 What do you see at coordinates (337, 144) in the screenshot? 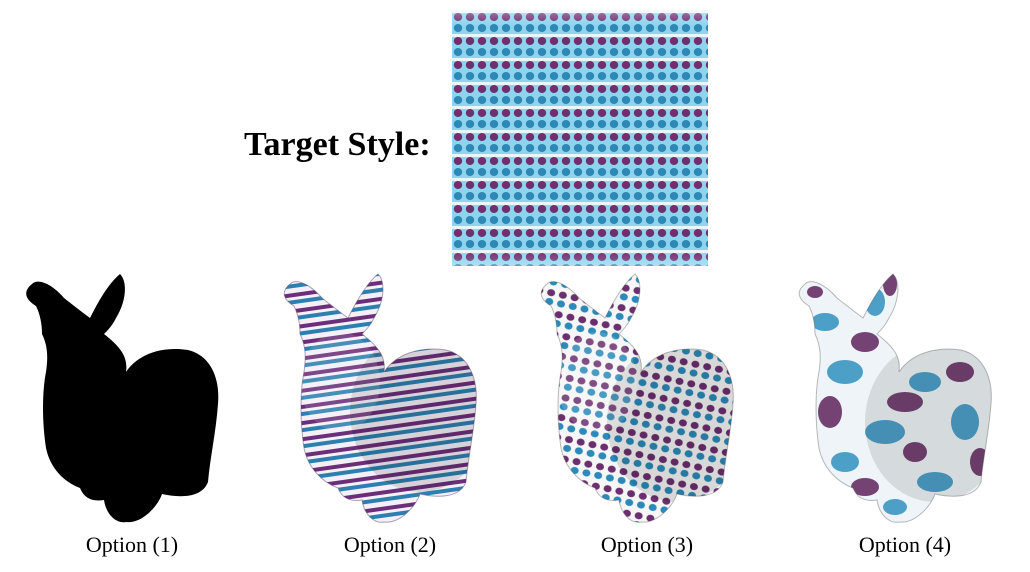
I see `target-style-label: Target Style:` at bounding box center [337, 144].